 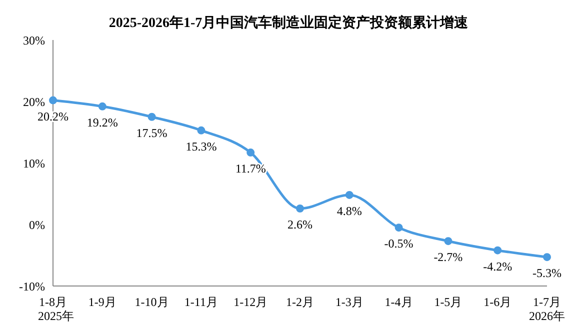 What do you see at coordinates (547, 316) in the screenshot?
I see `text: 2026年` at bounding box center [547, 316].